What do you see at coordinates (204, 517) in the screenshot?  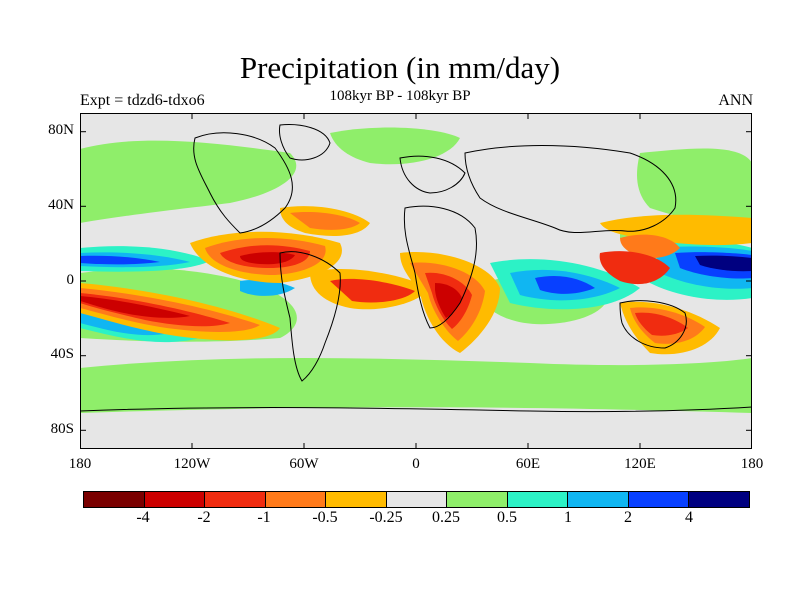 I see `colorbar-label: -2` at bounding box center [204, 517].